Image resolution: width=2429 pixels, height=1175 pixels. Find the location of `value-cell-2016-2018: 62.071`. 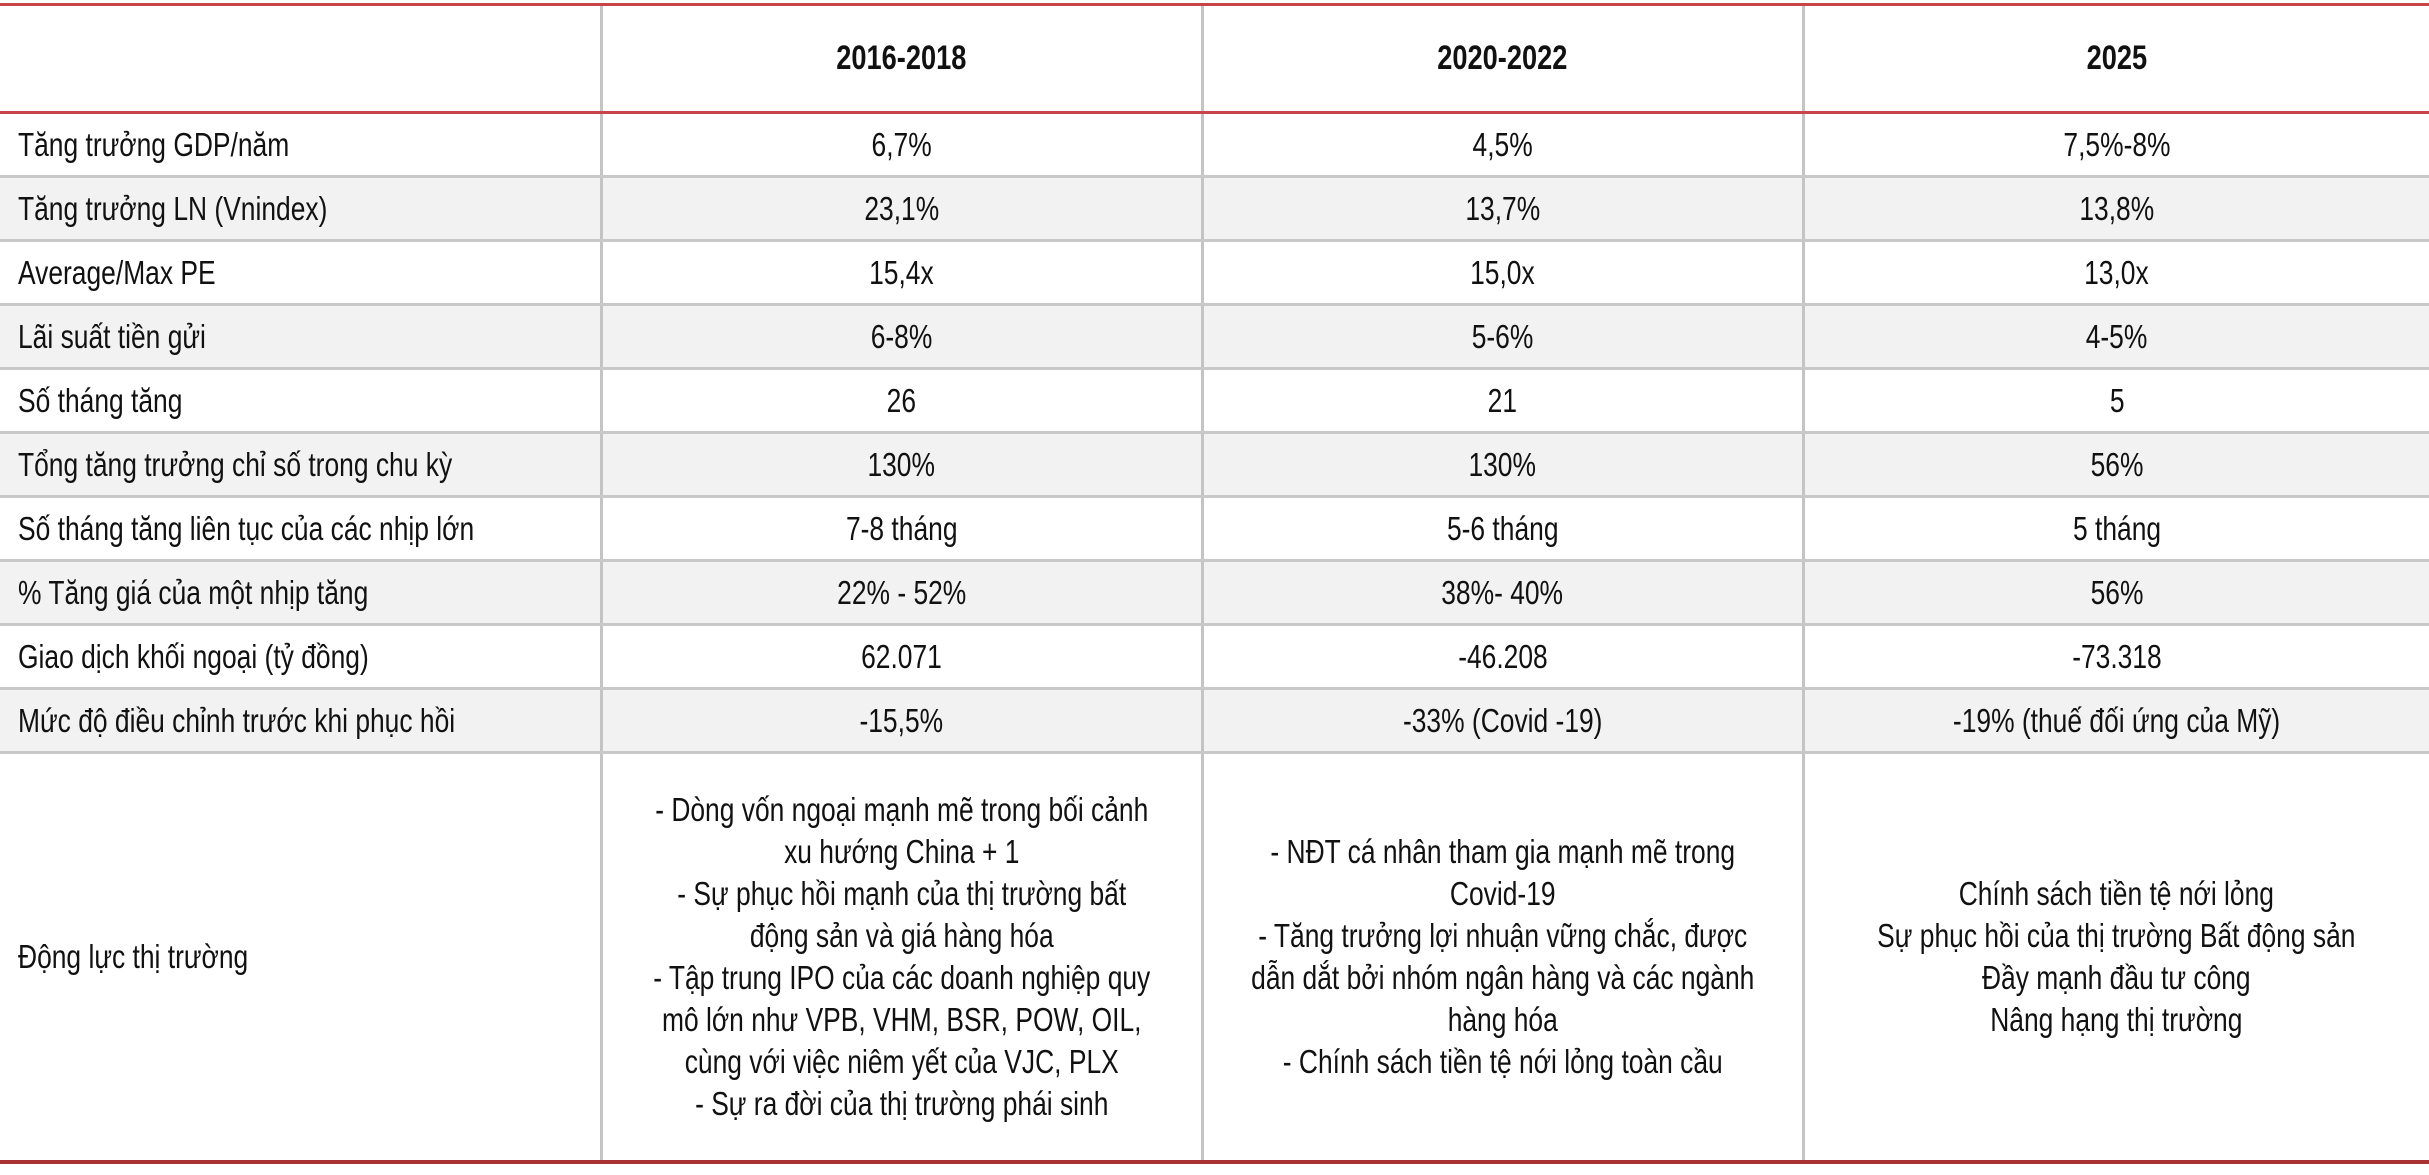

value-cell-2016-2018: 62.071 is located at coordinates (900, 657).